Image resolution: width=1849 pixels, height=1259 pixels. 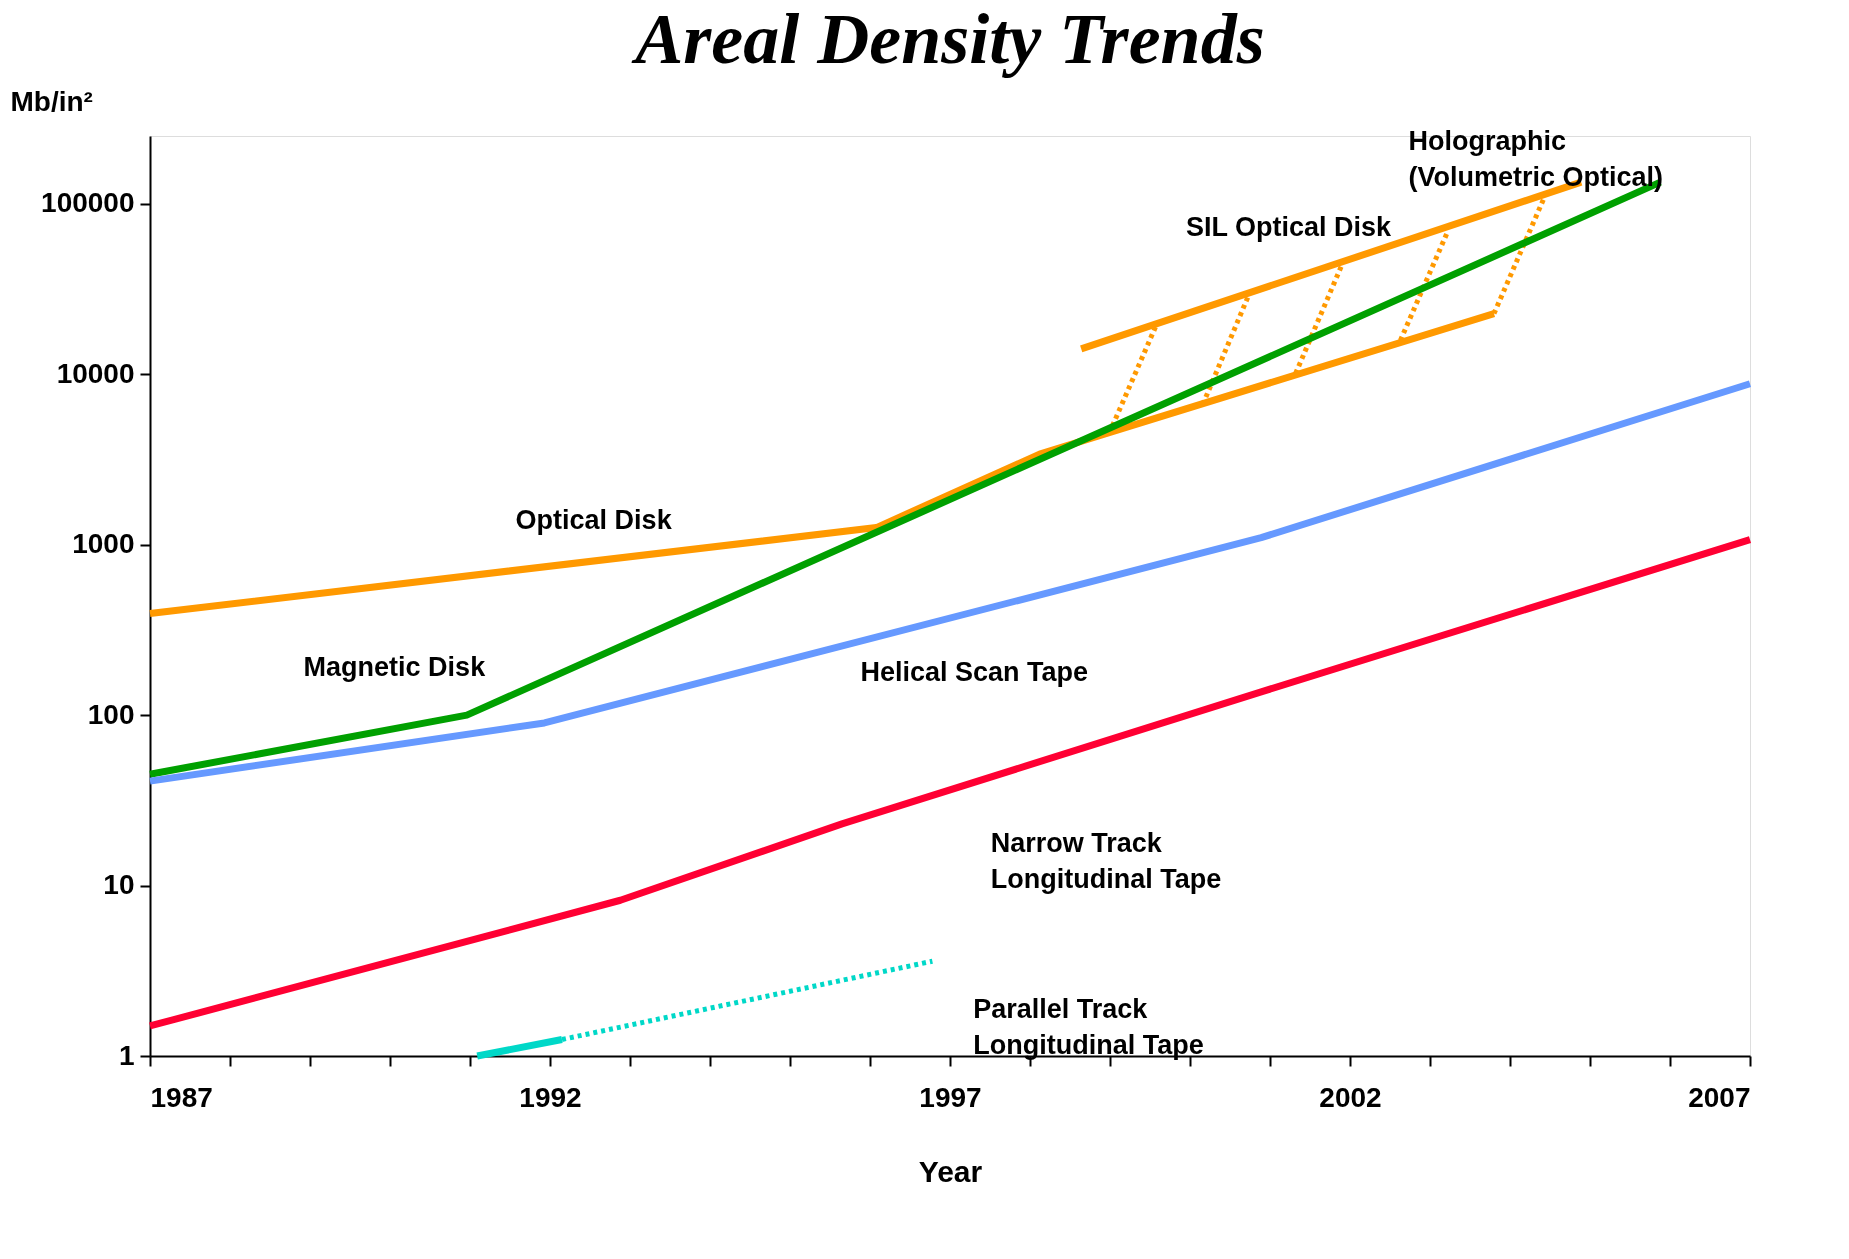 I want to click on annotation: Parallel Track Longitudinal Tape, so click(x=1088, y=1027).